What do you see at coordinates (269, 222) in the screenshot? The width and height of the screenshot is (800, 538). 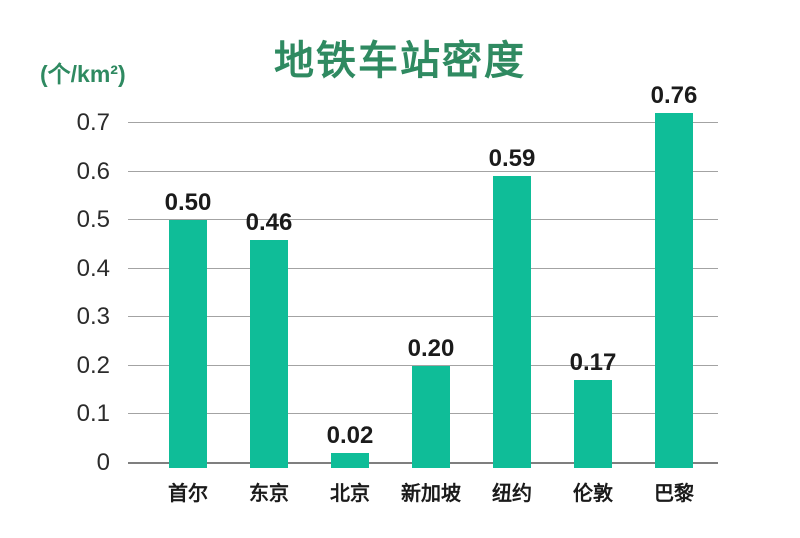 I see `bar-value-label: 0.46` at bounding box center [269, 222].